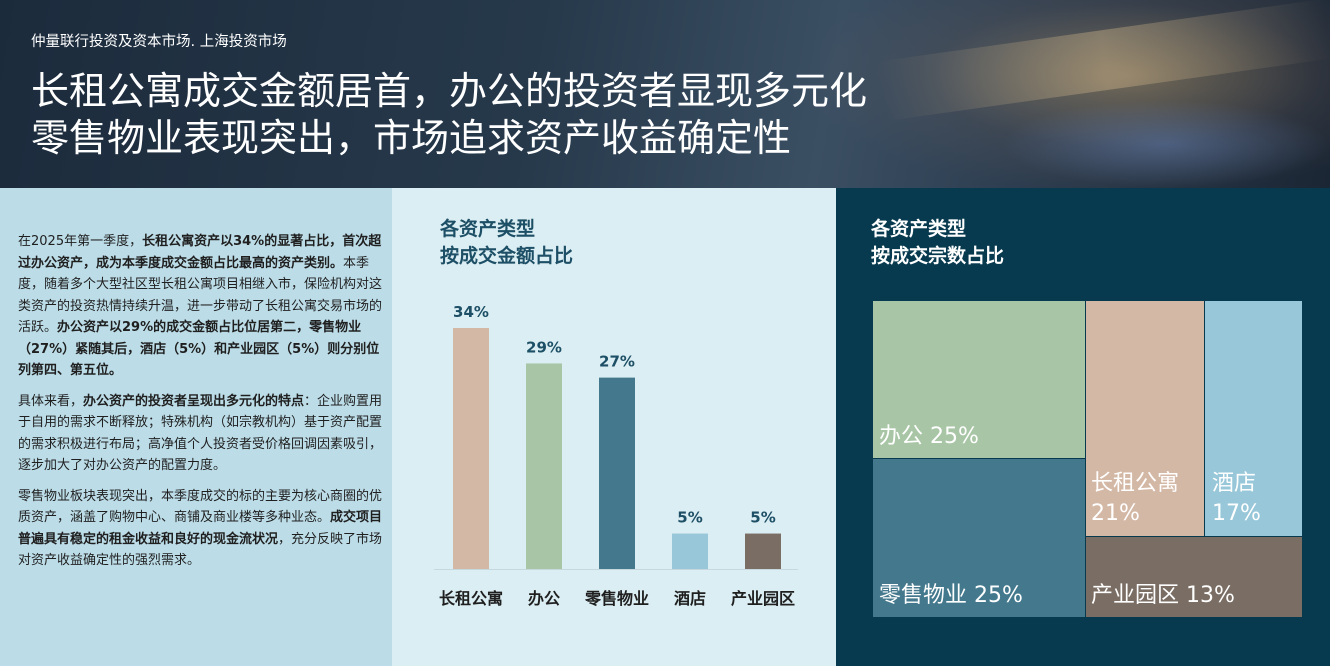 This screenshot has height=666, width=1330. What do you see at coordinates (471, 312) in the screenshot?
I see `bar-value-label-1: 34%` at bounding box center [471, 312].